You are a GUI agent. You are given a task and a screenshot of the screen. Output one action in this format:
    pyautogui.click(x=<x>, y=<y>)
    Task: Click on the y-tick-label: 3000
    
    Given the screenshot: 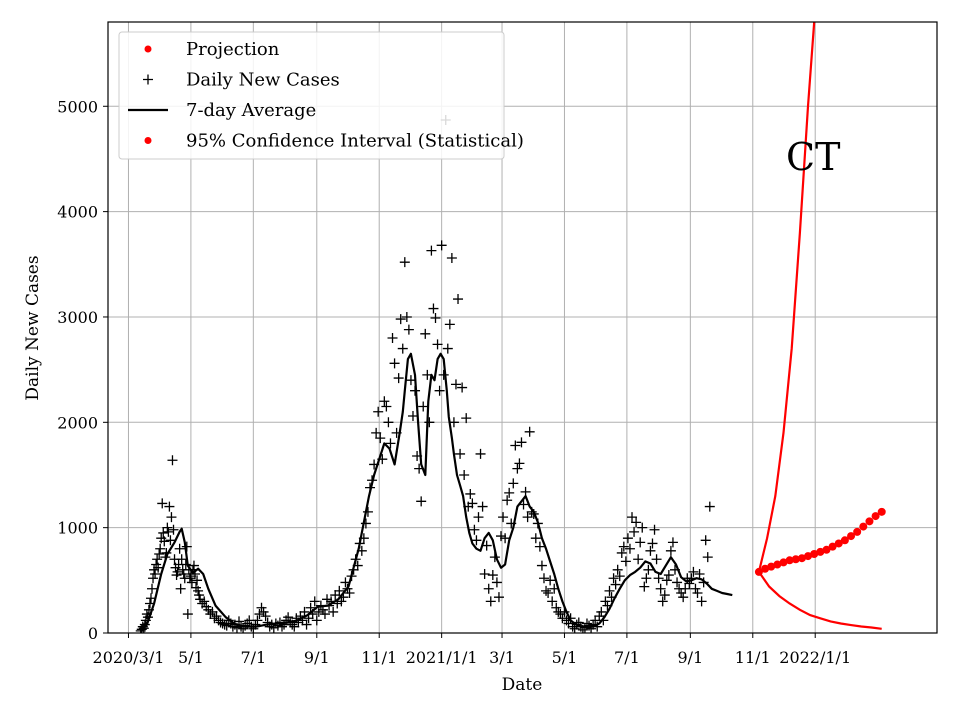 What is the action you would take?
    pyautogui.click(x=77, y=317)
    